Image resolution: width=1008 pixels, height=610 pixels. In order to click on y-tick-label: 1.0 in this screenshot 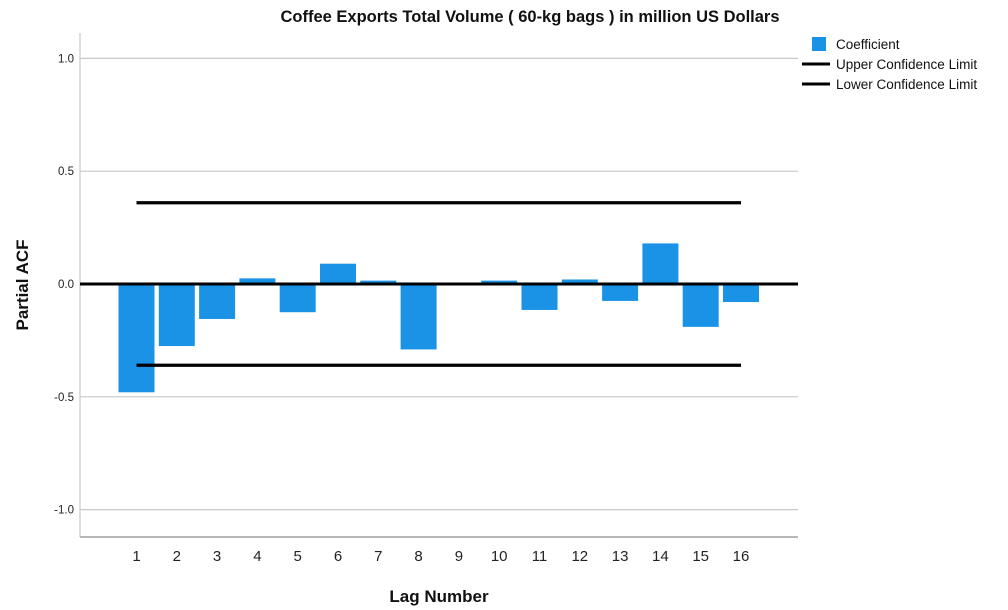, I will do `click(66, 59)`.